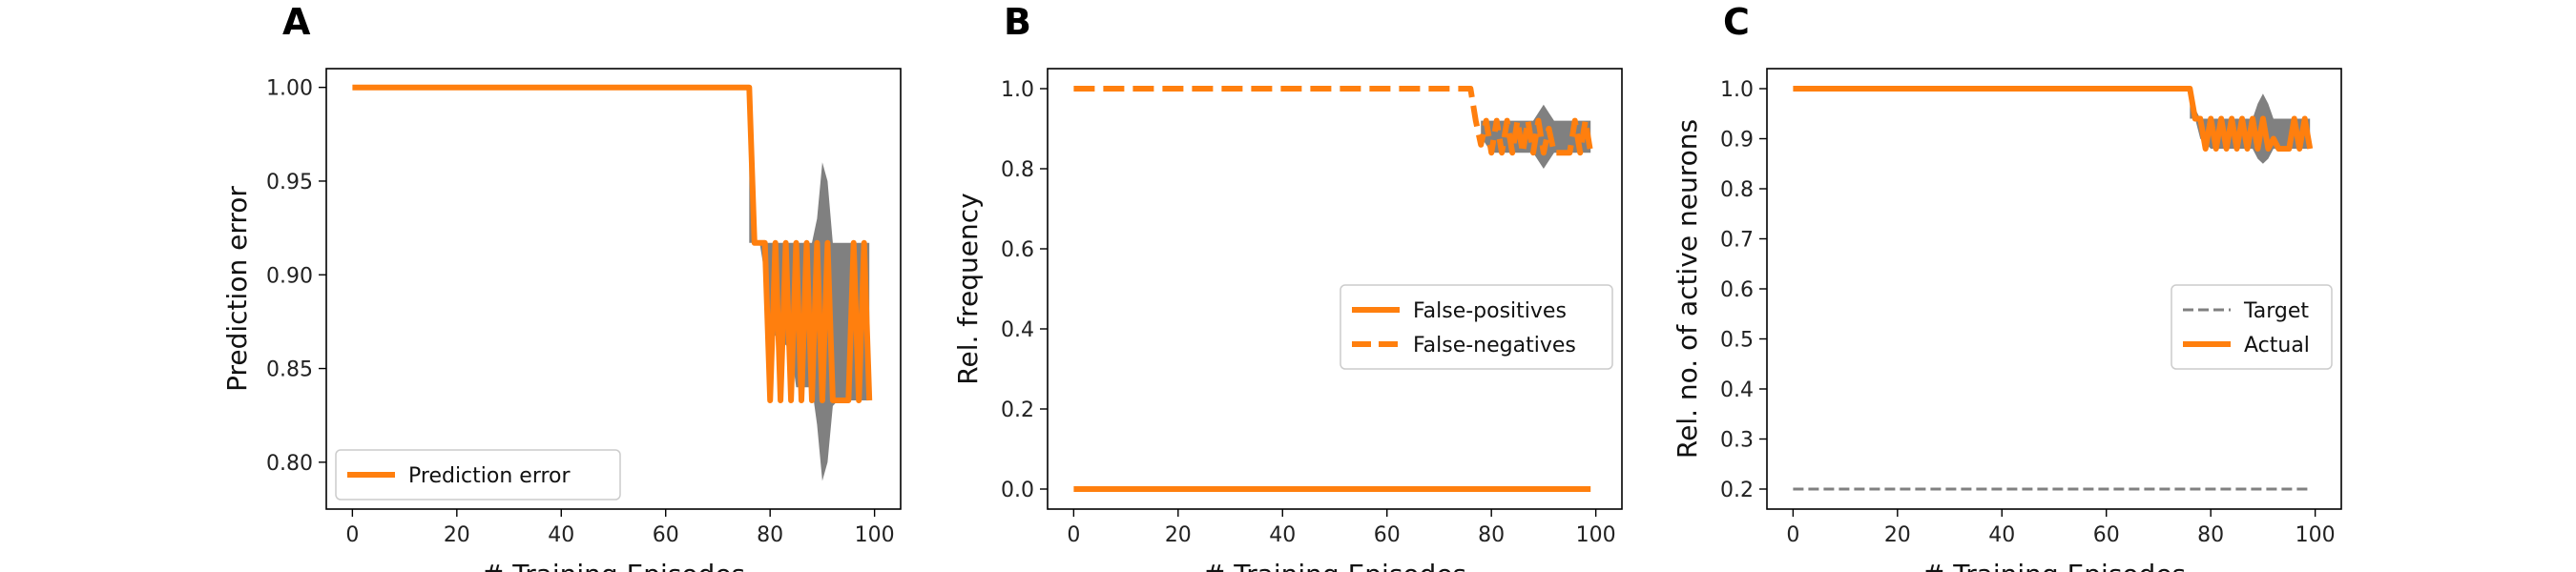 Image resolution: width=2576 pixels, height=572 pixels. I want to click on y-axis-label: Rel. no. of active neurons, so click(1687, 289).